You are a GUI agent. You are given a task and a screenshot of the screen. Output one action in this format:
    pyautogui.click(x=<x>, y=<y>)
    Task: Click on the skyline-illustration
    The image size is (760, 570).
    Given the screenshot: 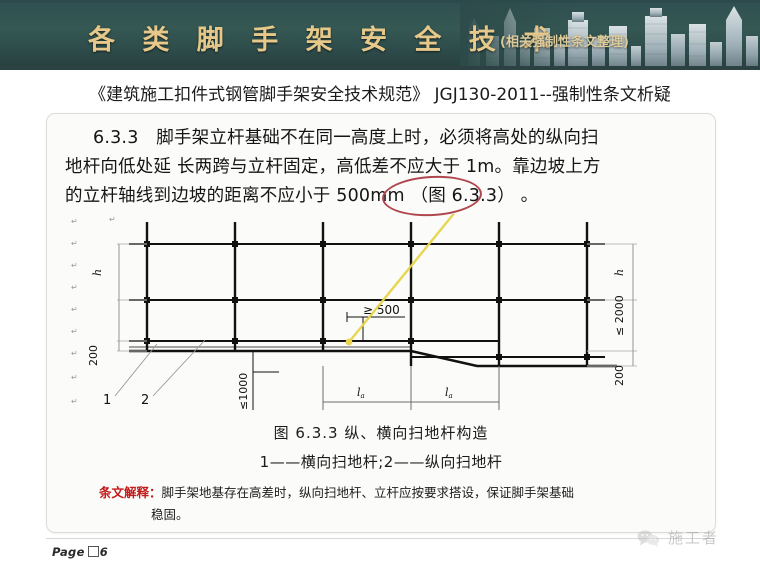 What is the action you would take?
    pyautogui.click(x=610, y=35)
    